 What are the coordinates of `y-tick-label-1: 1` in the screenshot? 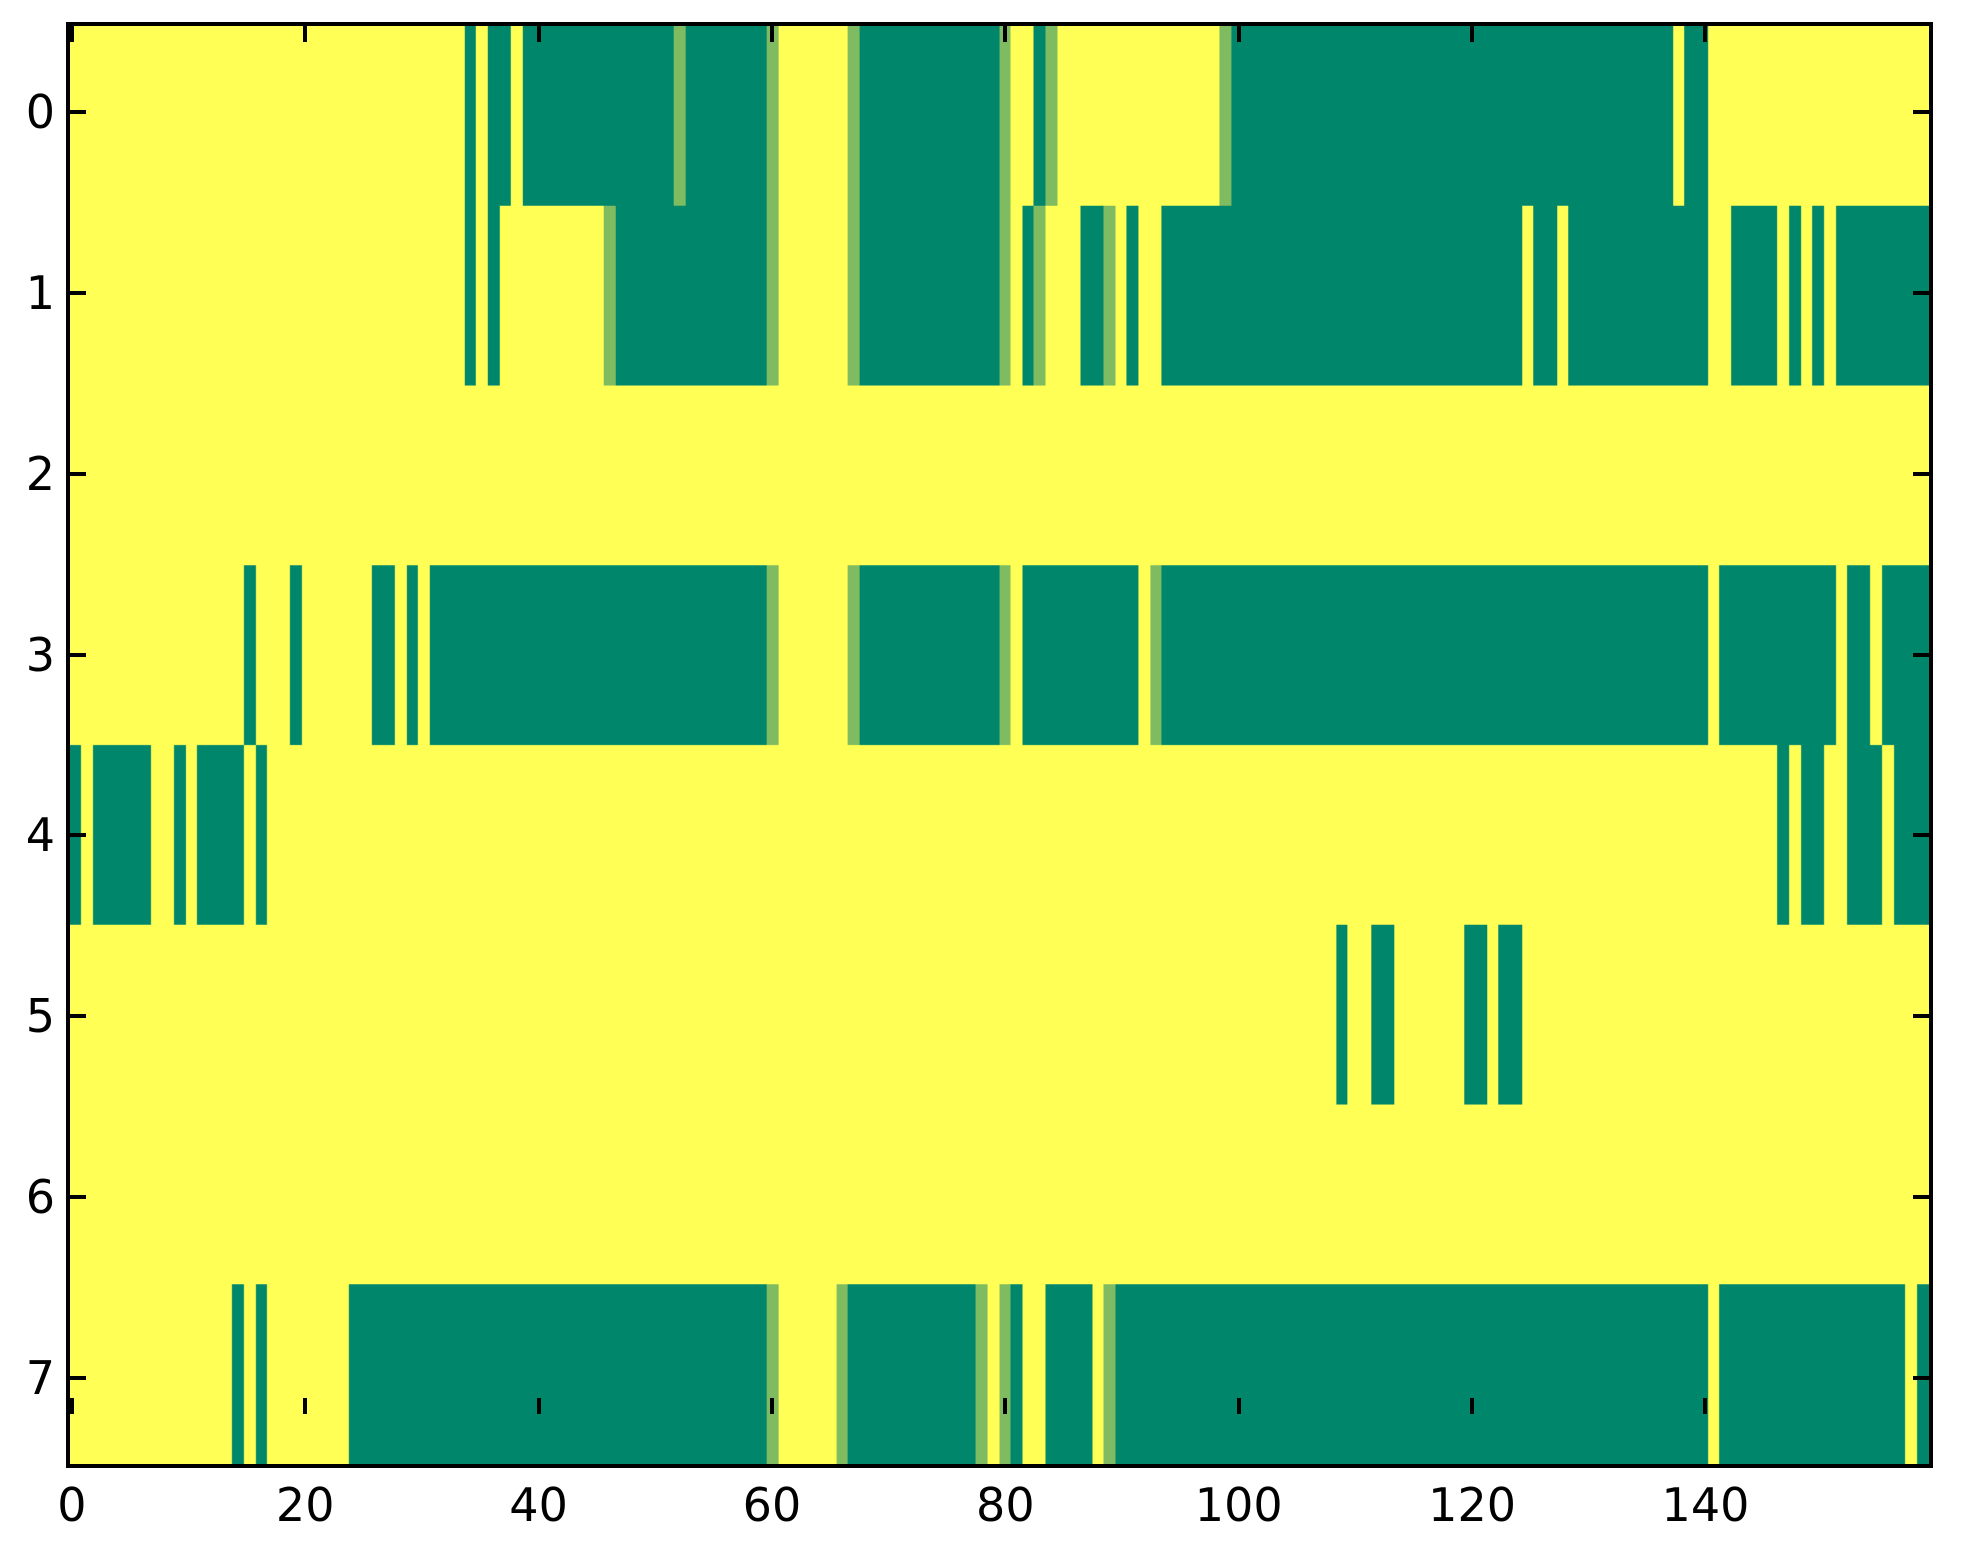 It's located at (40, 293).